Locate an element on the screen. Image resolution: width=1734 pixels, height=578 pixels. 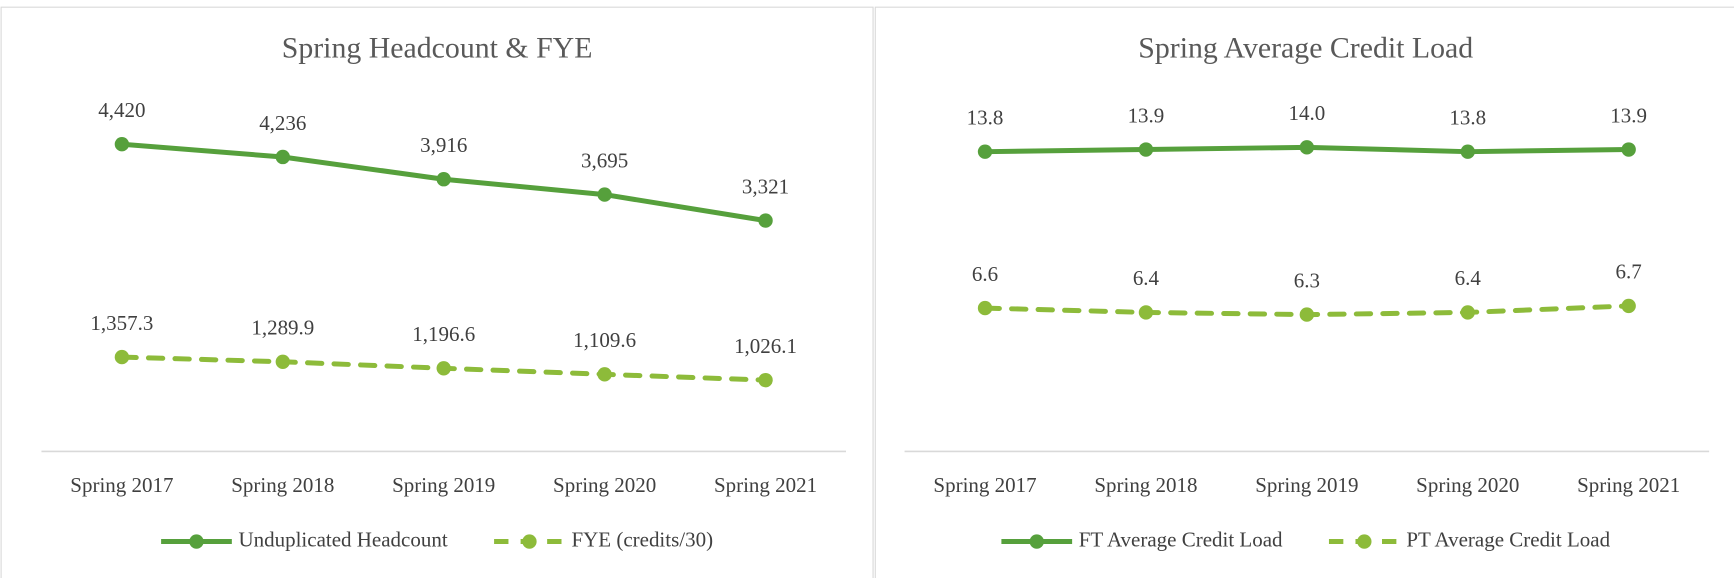
legend-item: FT Average Credit Load is located at coordinates (1142, 539).